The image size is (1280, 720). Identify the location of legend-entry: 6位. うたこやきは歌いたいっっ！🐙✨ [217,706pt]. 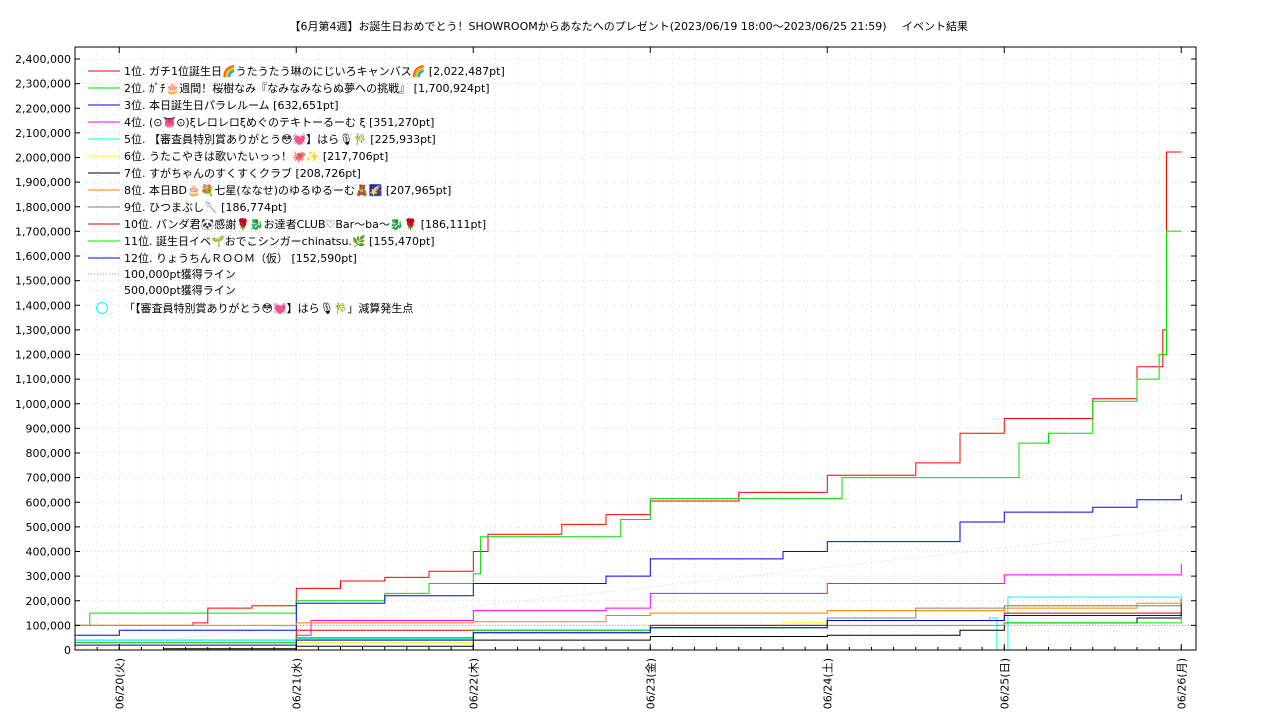
(256, 156).